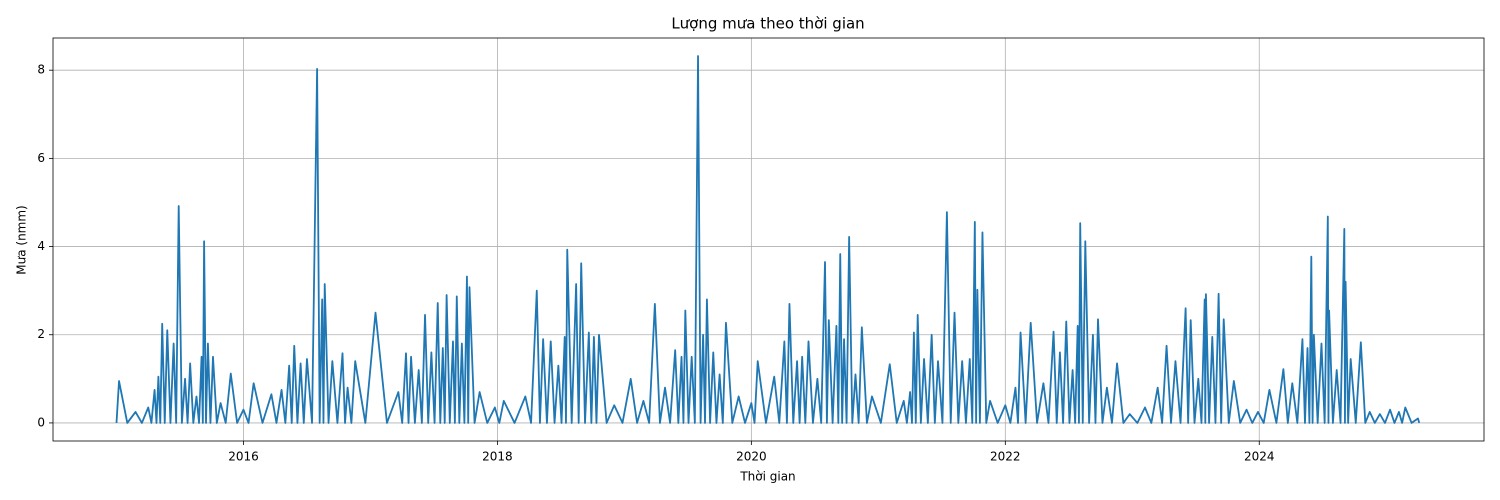  Describe the element at coordinates (751, 457) in the screenshot. I see `x-tick-label: 2020` at that location.